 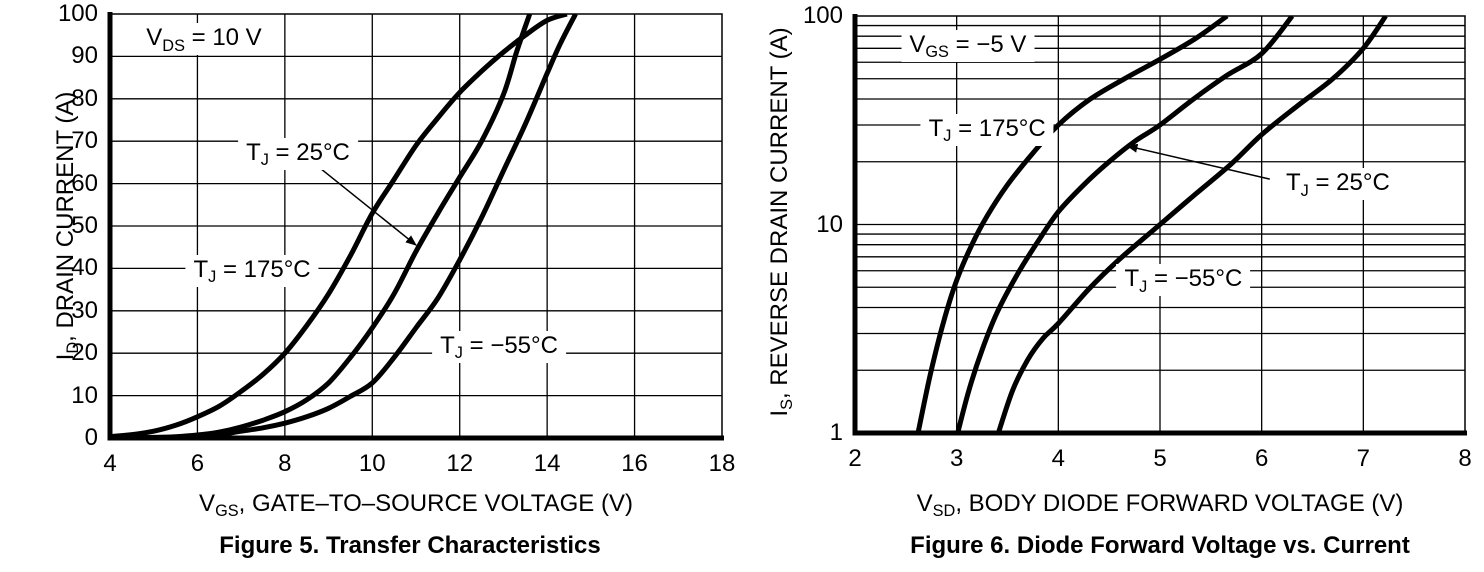 I want to click on x-tick-label: 2, so click(x=855, y=458).